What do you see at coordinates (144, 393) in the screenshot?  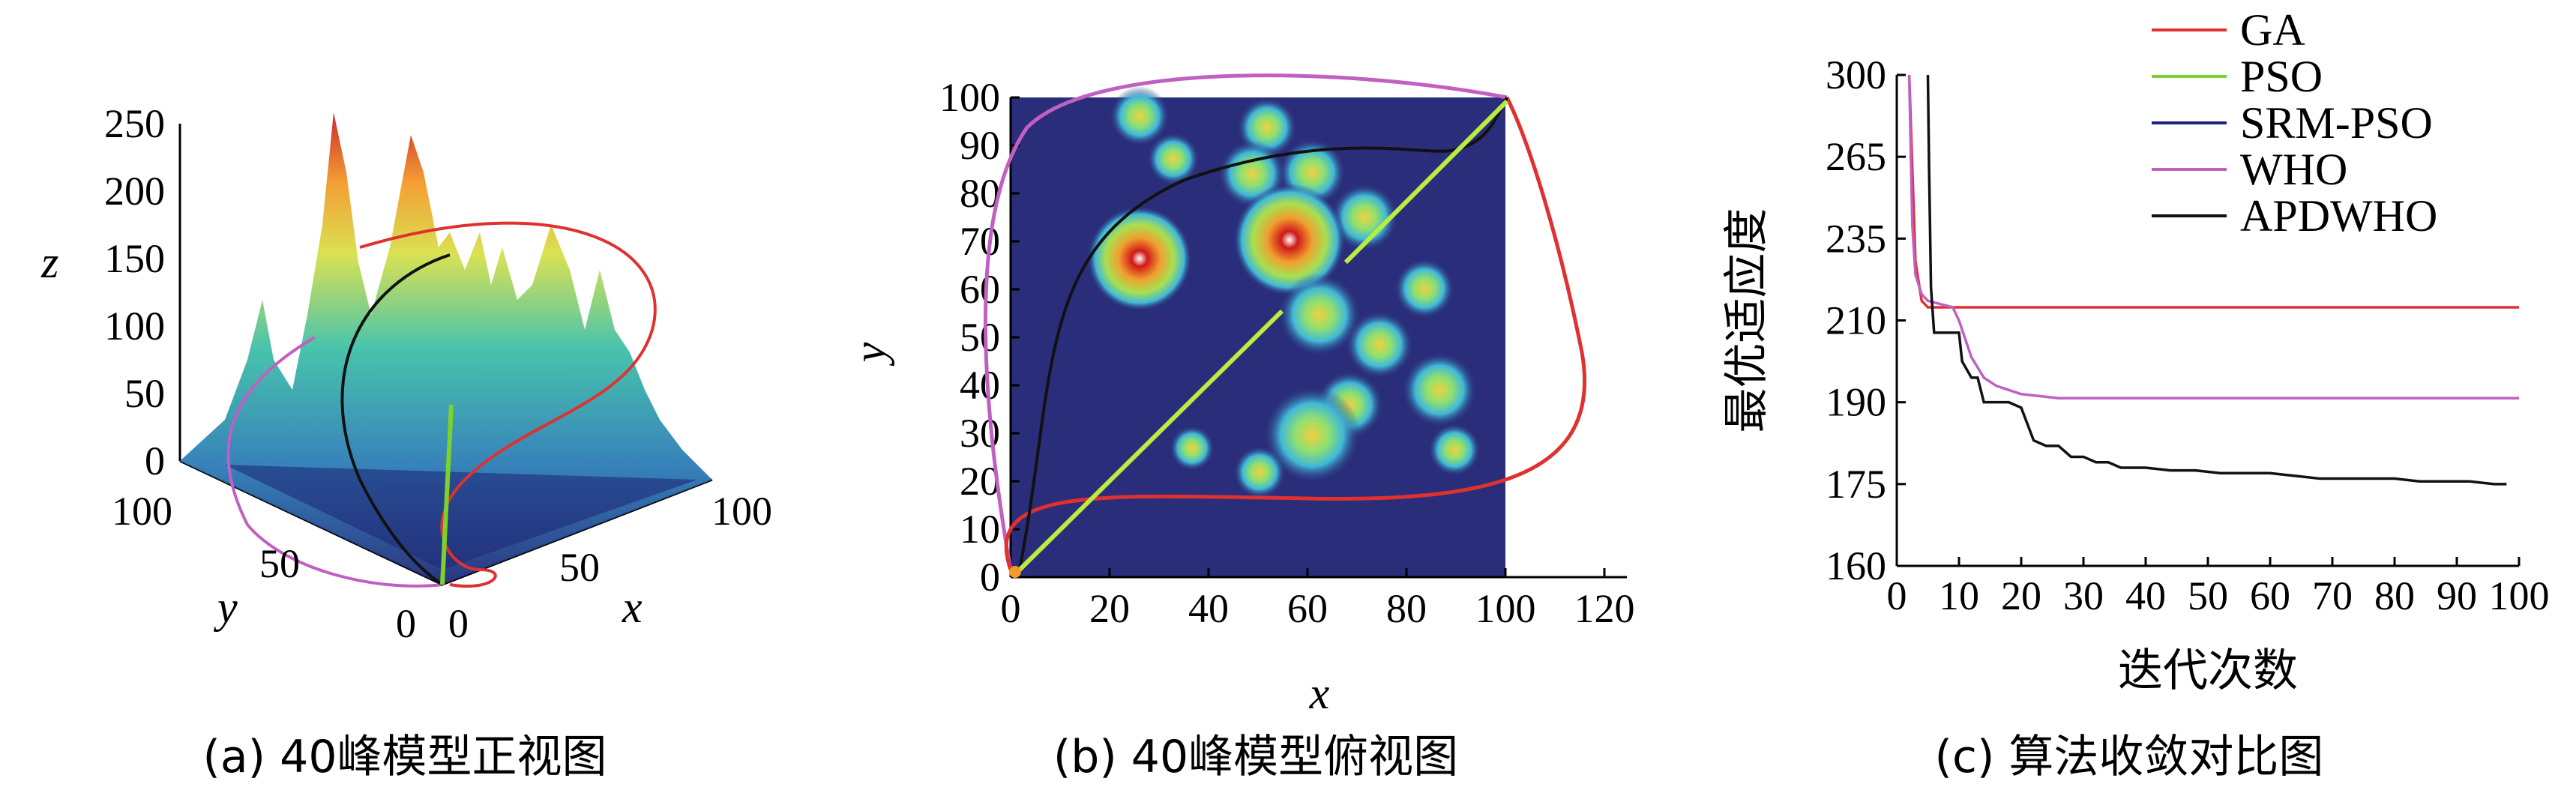 I see `z-tick-label: 50` at bounding box center [144, 393].